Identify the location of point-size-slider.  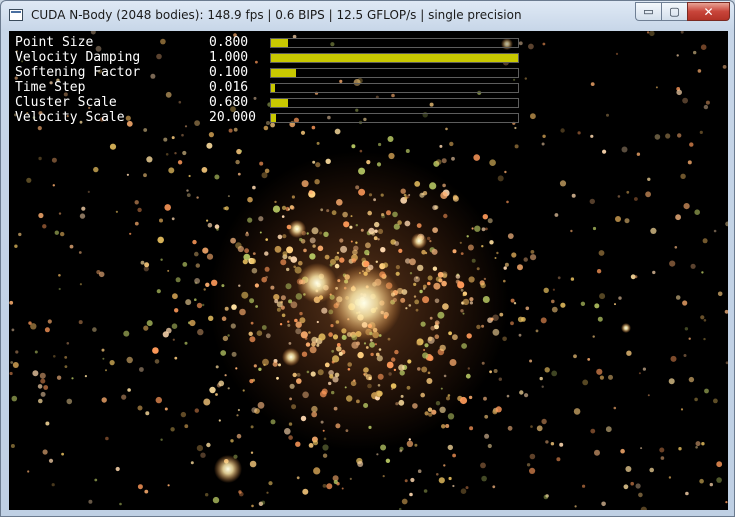
(394, 43).